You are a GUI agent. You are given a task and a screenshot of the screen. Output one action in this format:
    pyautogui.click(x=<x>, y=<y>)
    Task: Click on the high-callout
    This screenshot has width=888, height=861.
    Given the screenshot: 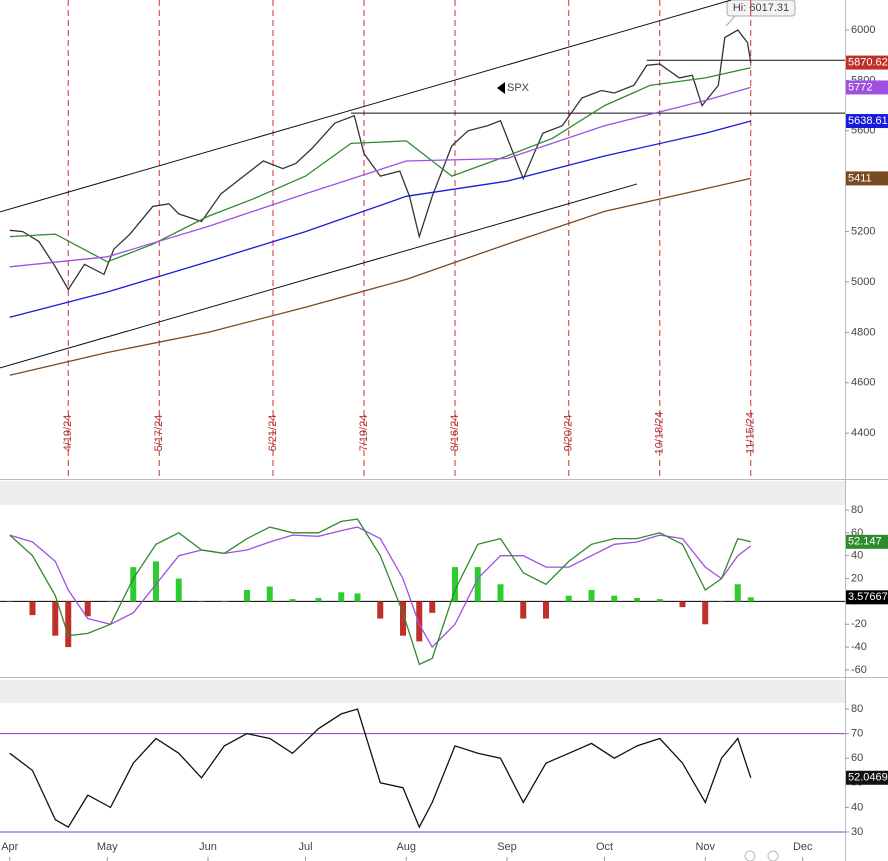 What is the action you would take?
    pyautogui.click(x=761, y=8)
    